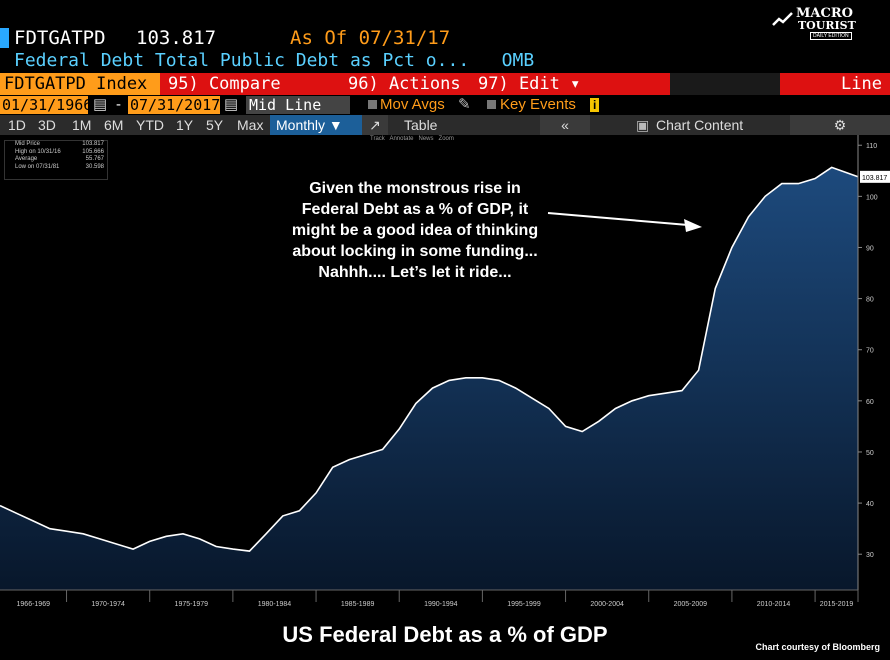  Describe the element at coordinates (377, 139) in the screenshot. I see `tool-track: Track` at that location.